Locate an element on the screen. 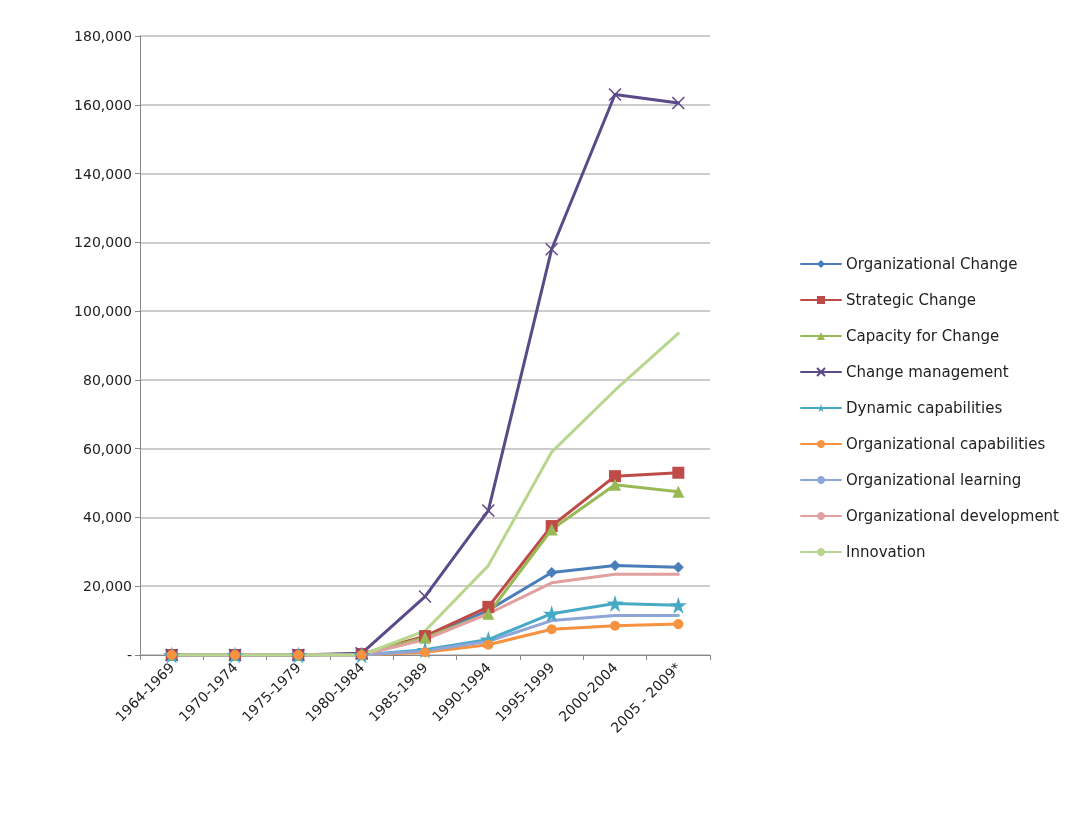 The image size is (1078, 816). y-tick-label: 100,000 is located at coordinates (103, 311).